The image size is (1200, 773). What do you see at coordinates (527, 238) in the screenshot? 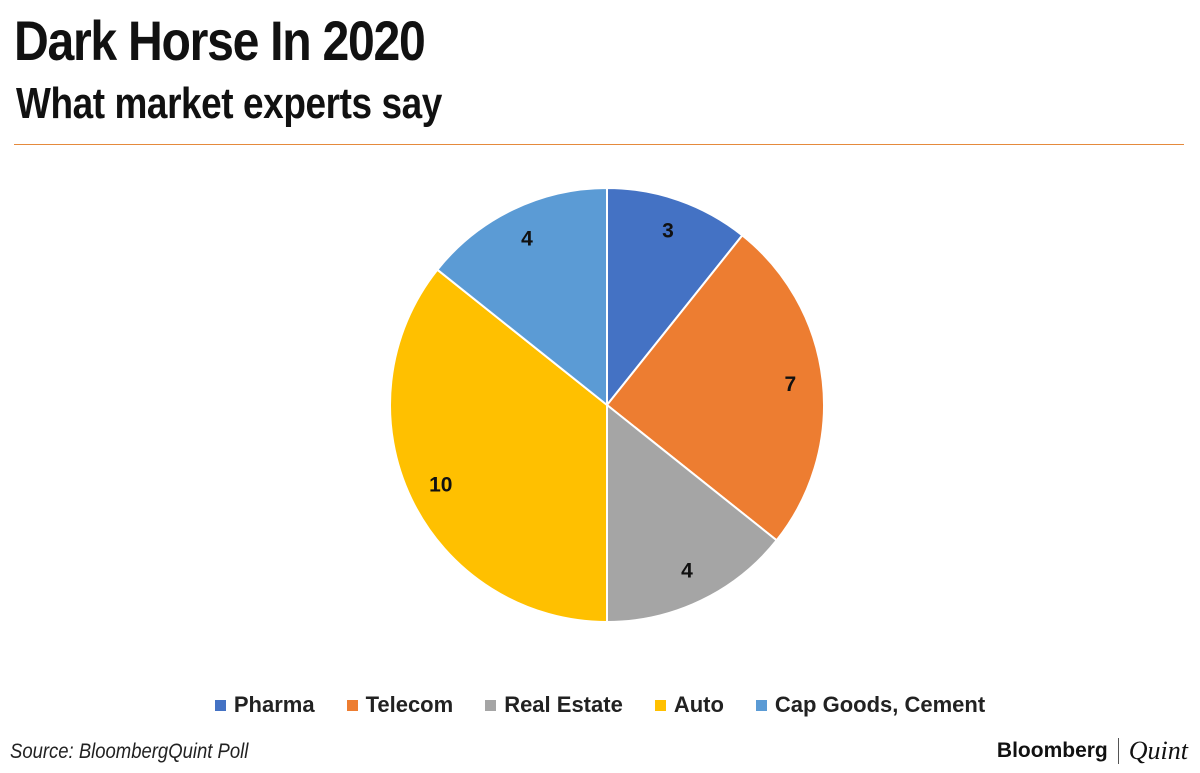
I see `data-label-cap-goods-cement: 4` at bounding box center [527, 238].